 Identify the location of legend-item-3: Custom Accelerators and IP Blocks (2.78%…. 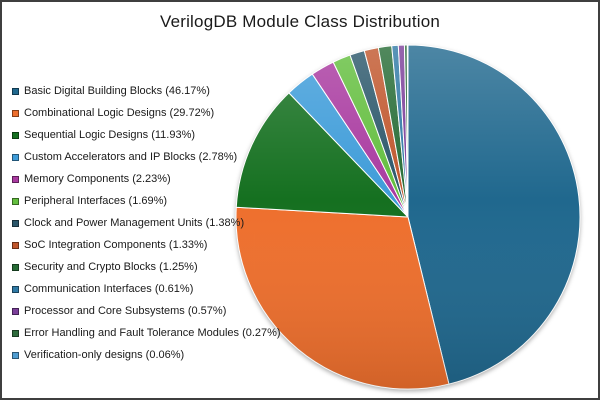
(146, 157).